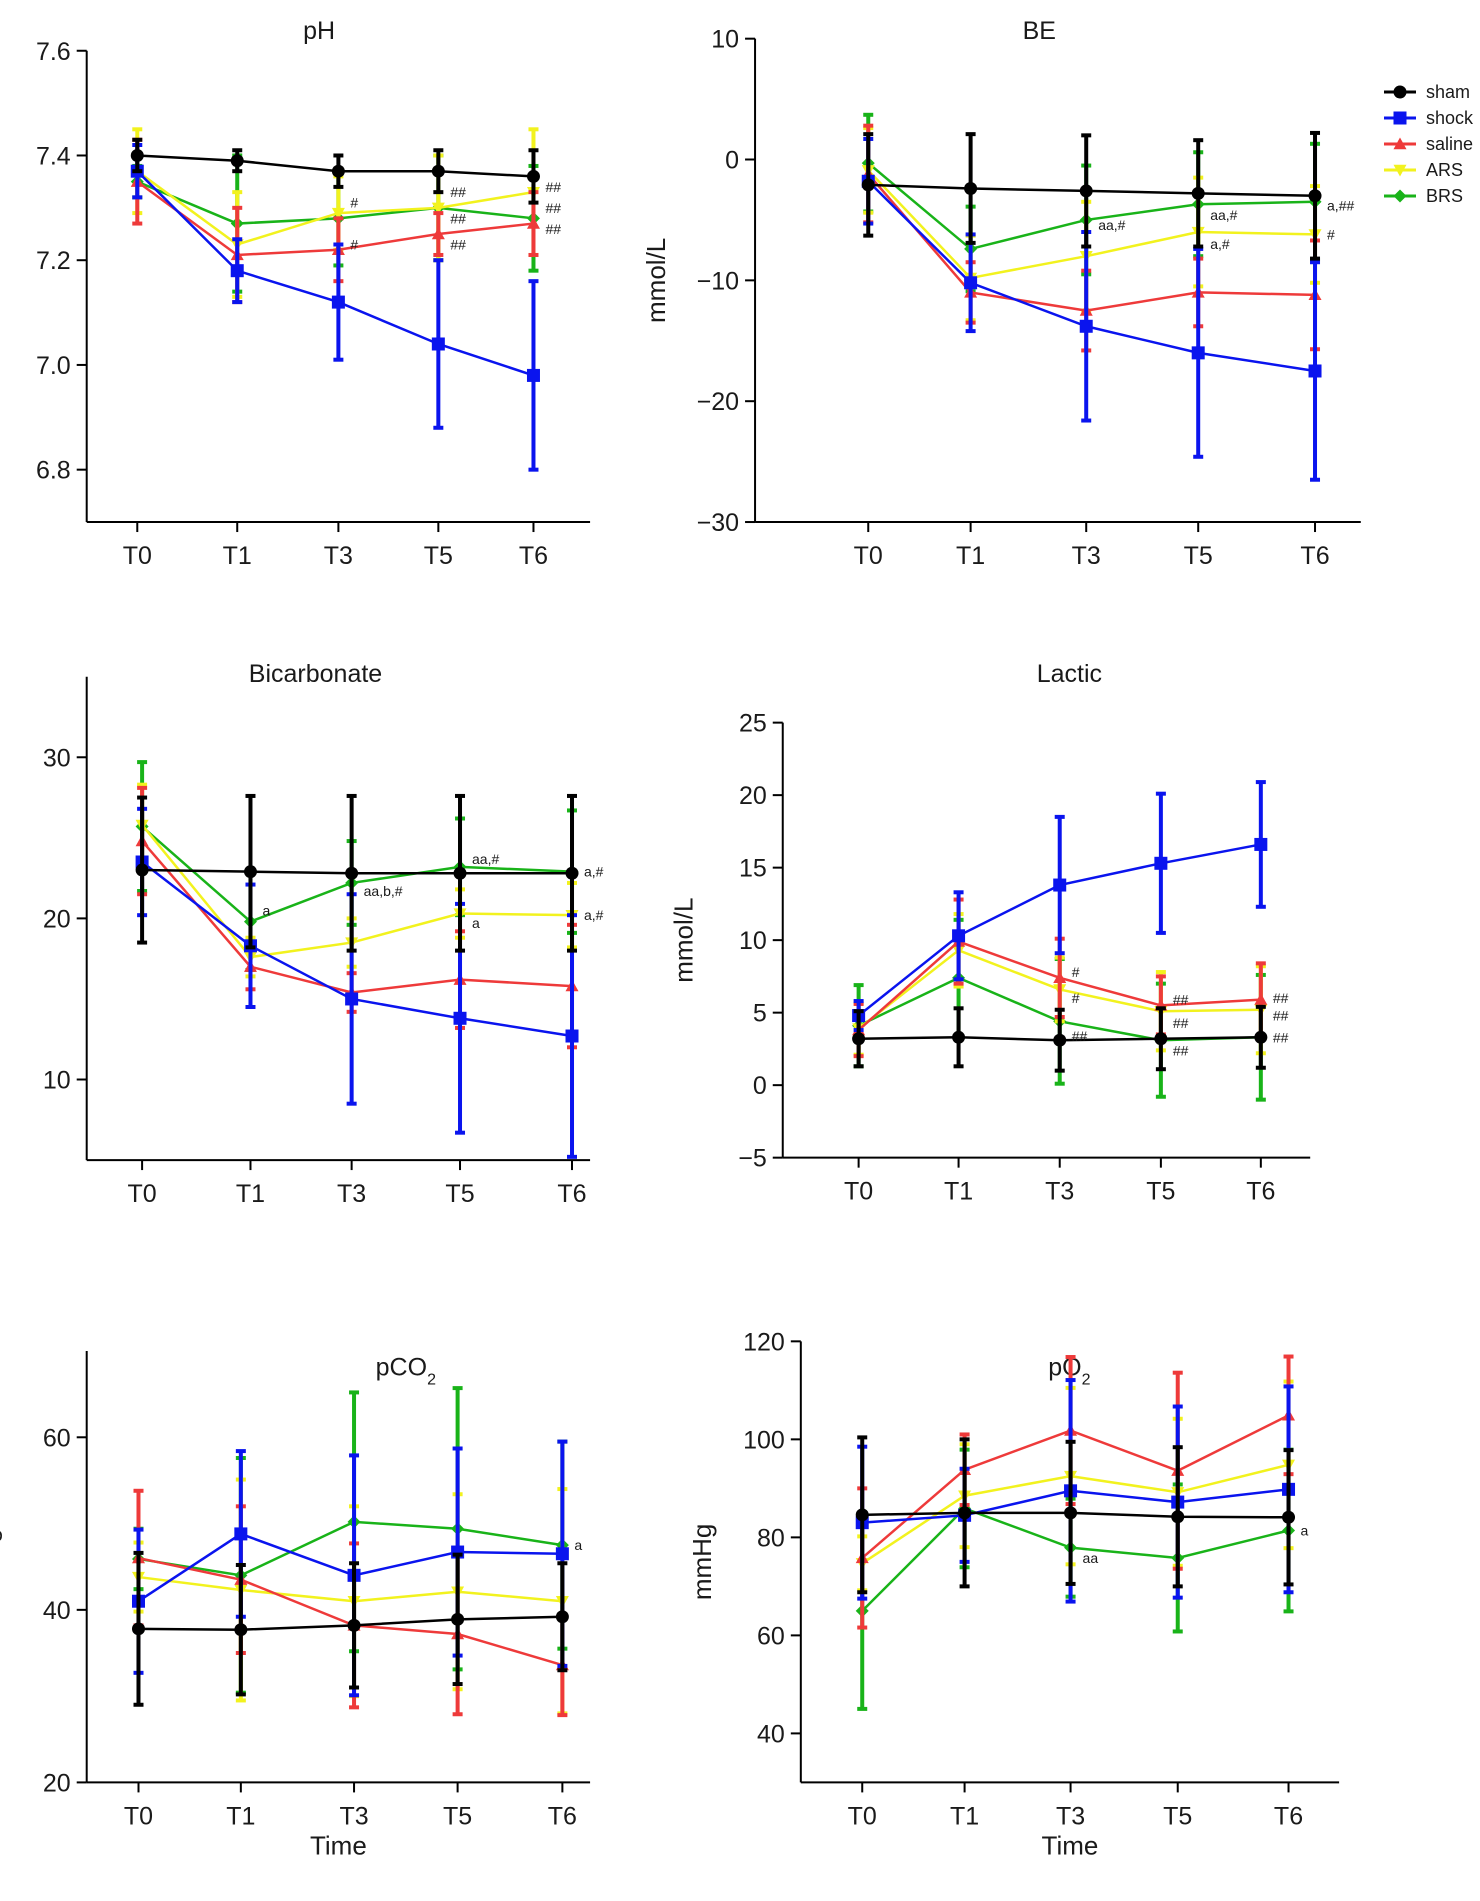  What do you see at coordinates (295, 1605) in the screenshot?
I see `chart-panel-5: pCO2 20 40 60 T0 T1 T3 T5 T6 mmHg Time a` at bounding box center [295, 1605].